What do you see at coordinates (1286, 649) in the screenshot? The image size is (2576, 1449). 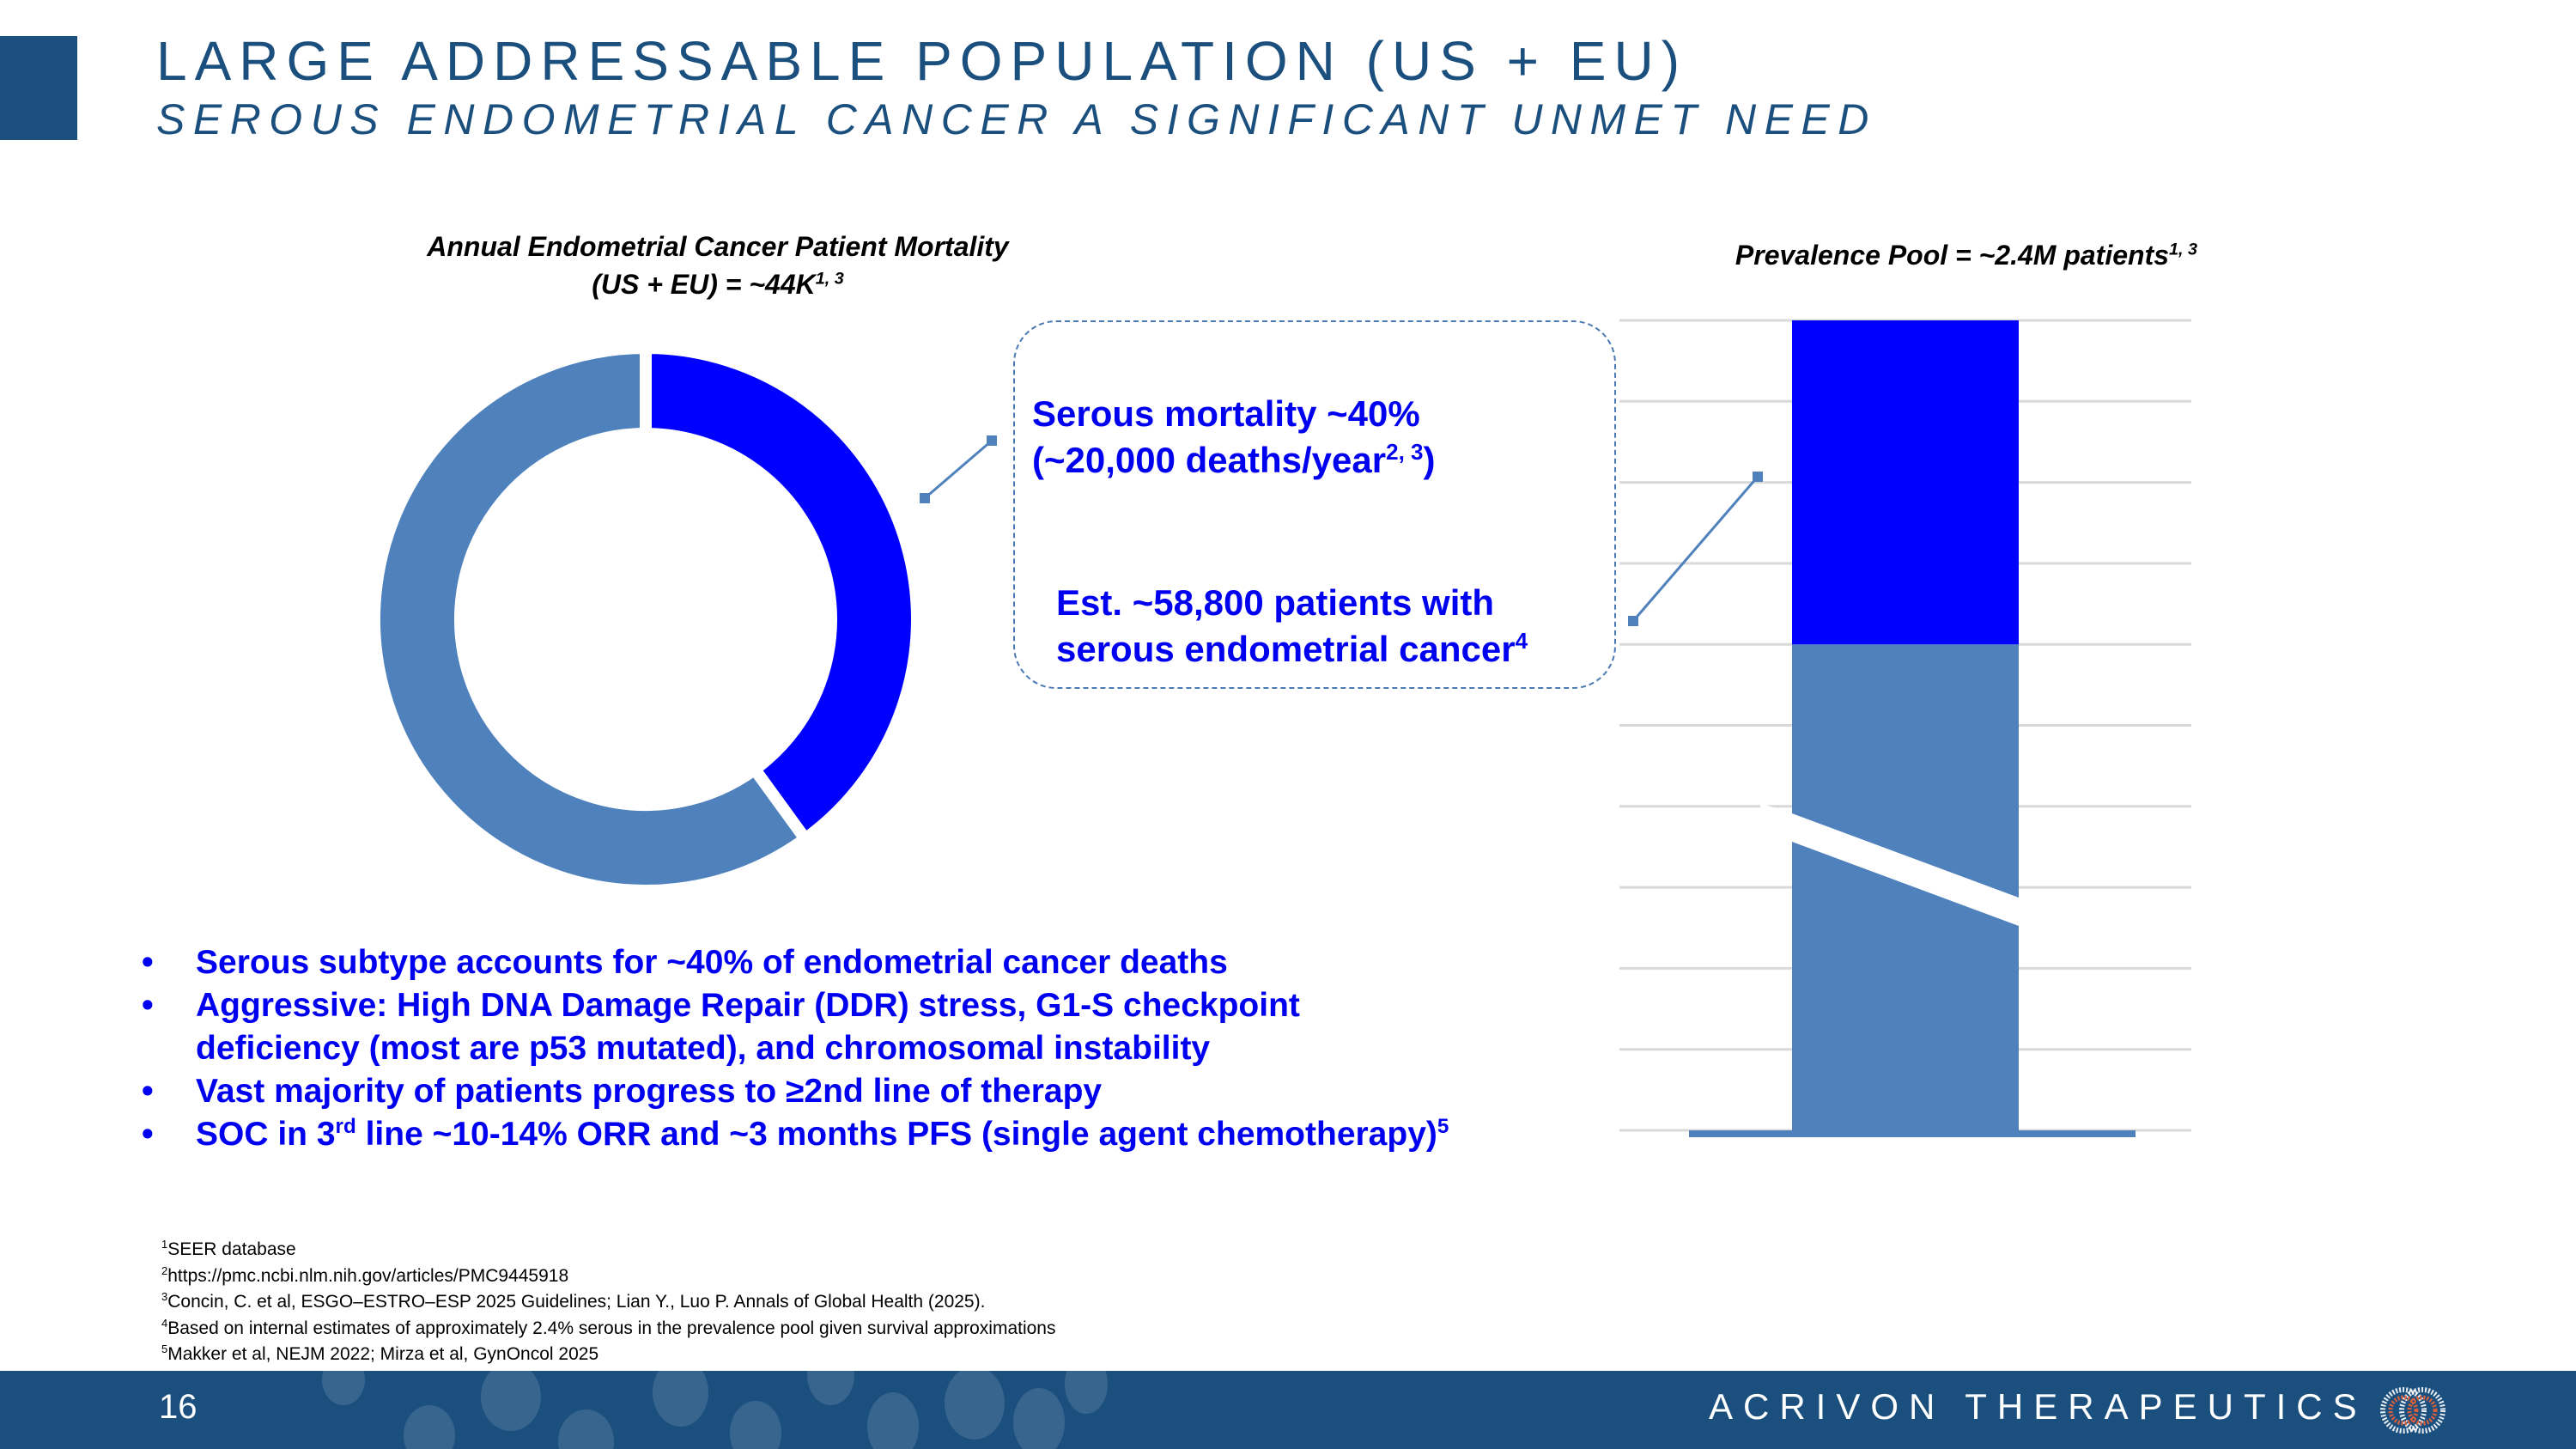 I see `callout-text: serous endometrial cancer` at bounding box center [1286, 649].